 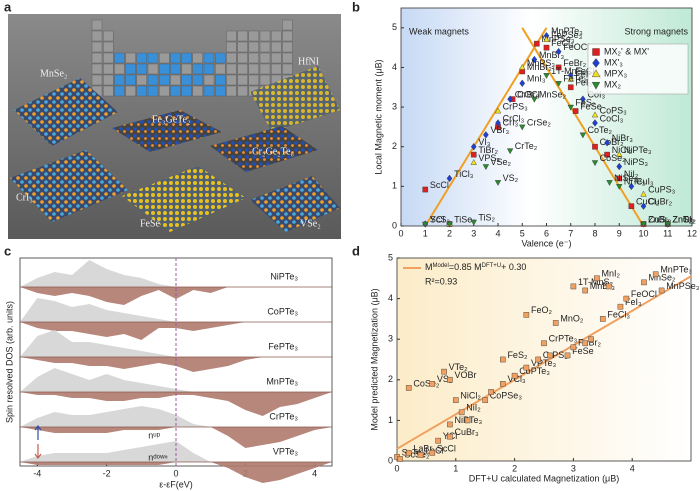 I want to click on point-label: LaBr, so click(x=422, y=448).